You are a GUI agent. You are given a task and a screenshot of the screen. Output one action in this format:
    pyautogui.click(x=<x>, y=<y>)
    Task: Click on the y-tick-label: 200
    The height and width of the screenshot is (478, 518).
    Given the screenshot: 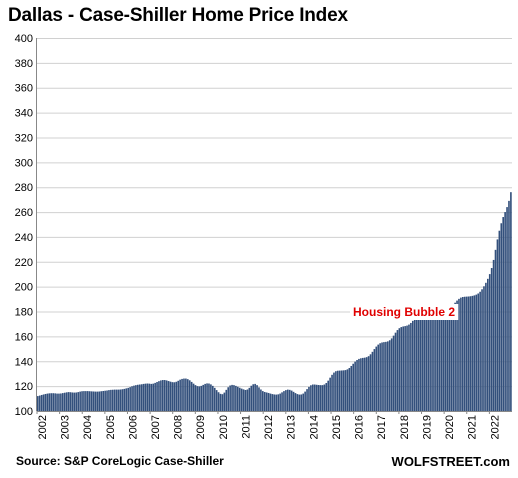 What is the action you would take?
    pyautogui.click(x=24, y=288)
    